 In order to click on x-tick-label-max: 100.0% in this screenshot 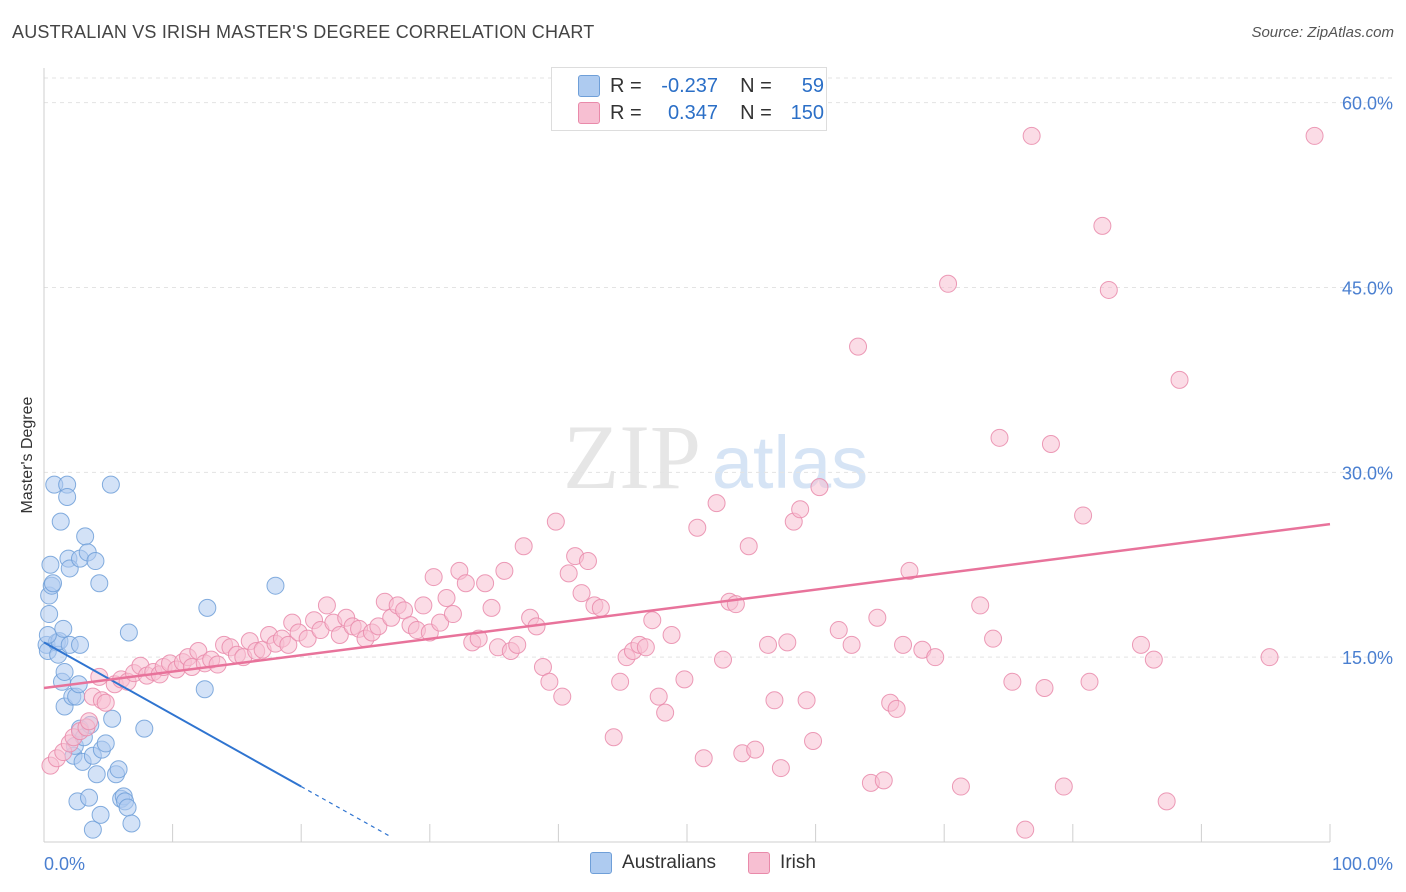, I will do `click(1362, 864)`.